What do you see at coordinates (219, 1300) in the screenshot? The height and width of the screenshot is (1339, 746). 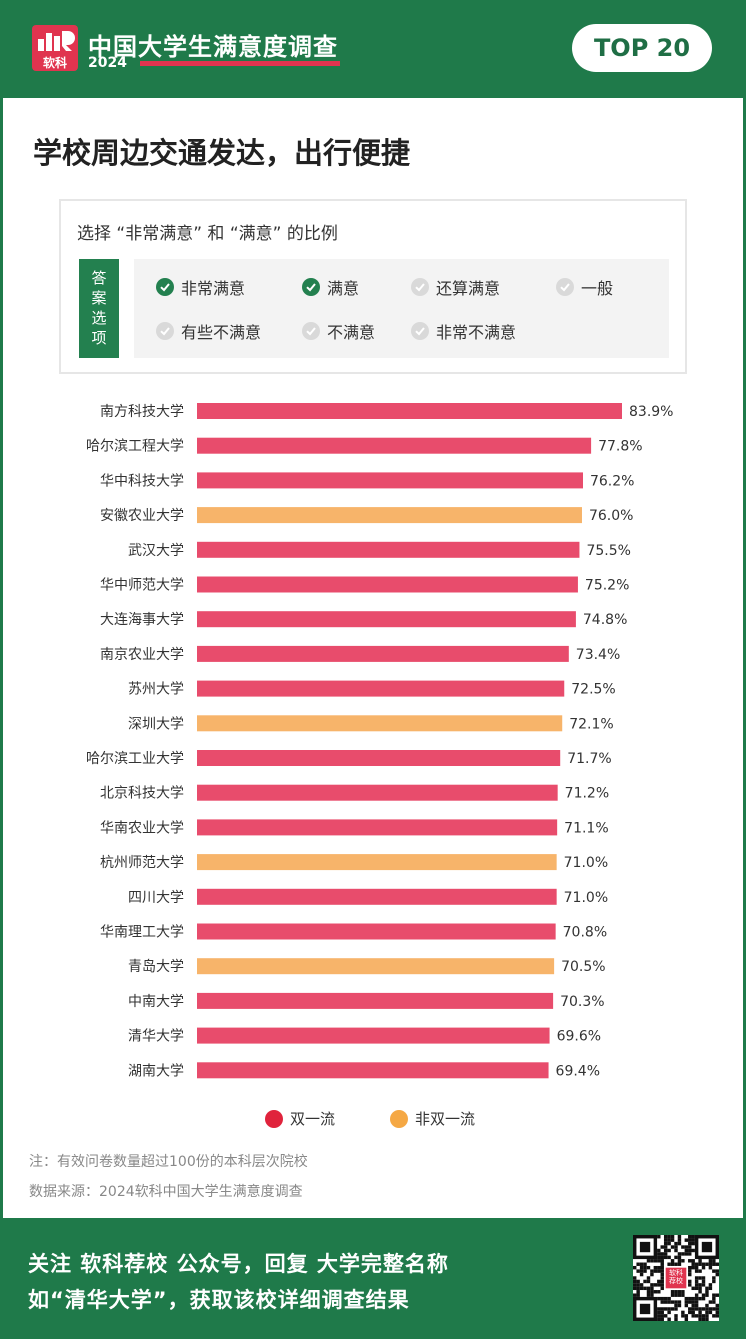 I see `footer-line-2: 如“清华大学”，获取该校详细调查结果` at bounding box center [219, 1300].